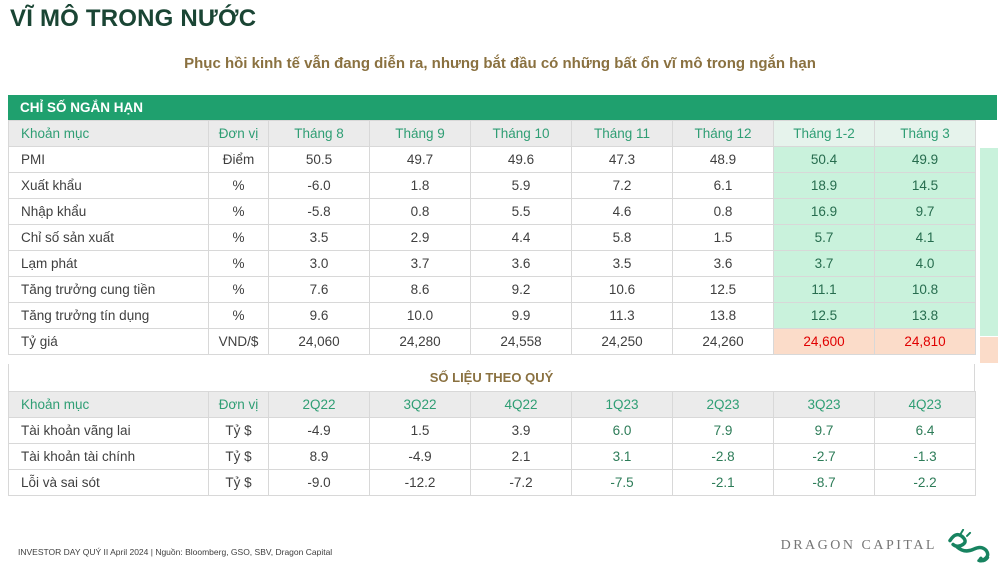 This screenshot has width=1000, height=574. I want to click on value-cell: -6.0, so click(319, 185).